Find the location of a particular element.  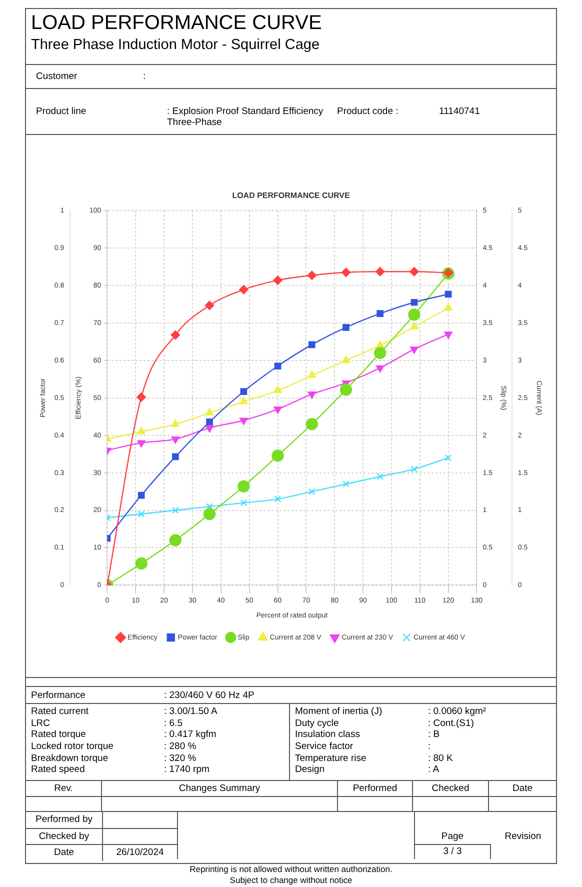

text: Reprinting is not allowed without written authorization. is located at coordinates (291, 869).